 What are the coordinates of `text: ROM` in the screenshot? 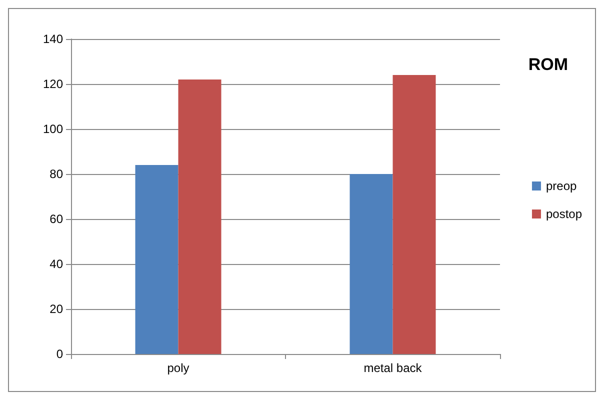 It's located at (548, 64).